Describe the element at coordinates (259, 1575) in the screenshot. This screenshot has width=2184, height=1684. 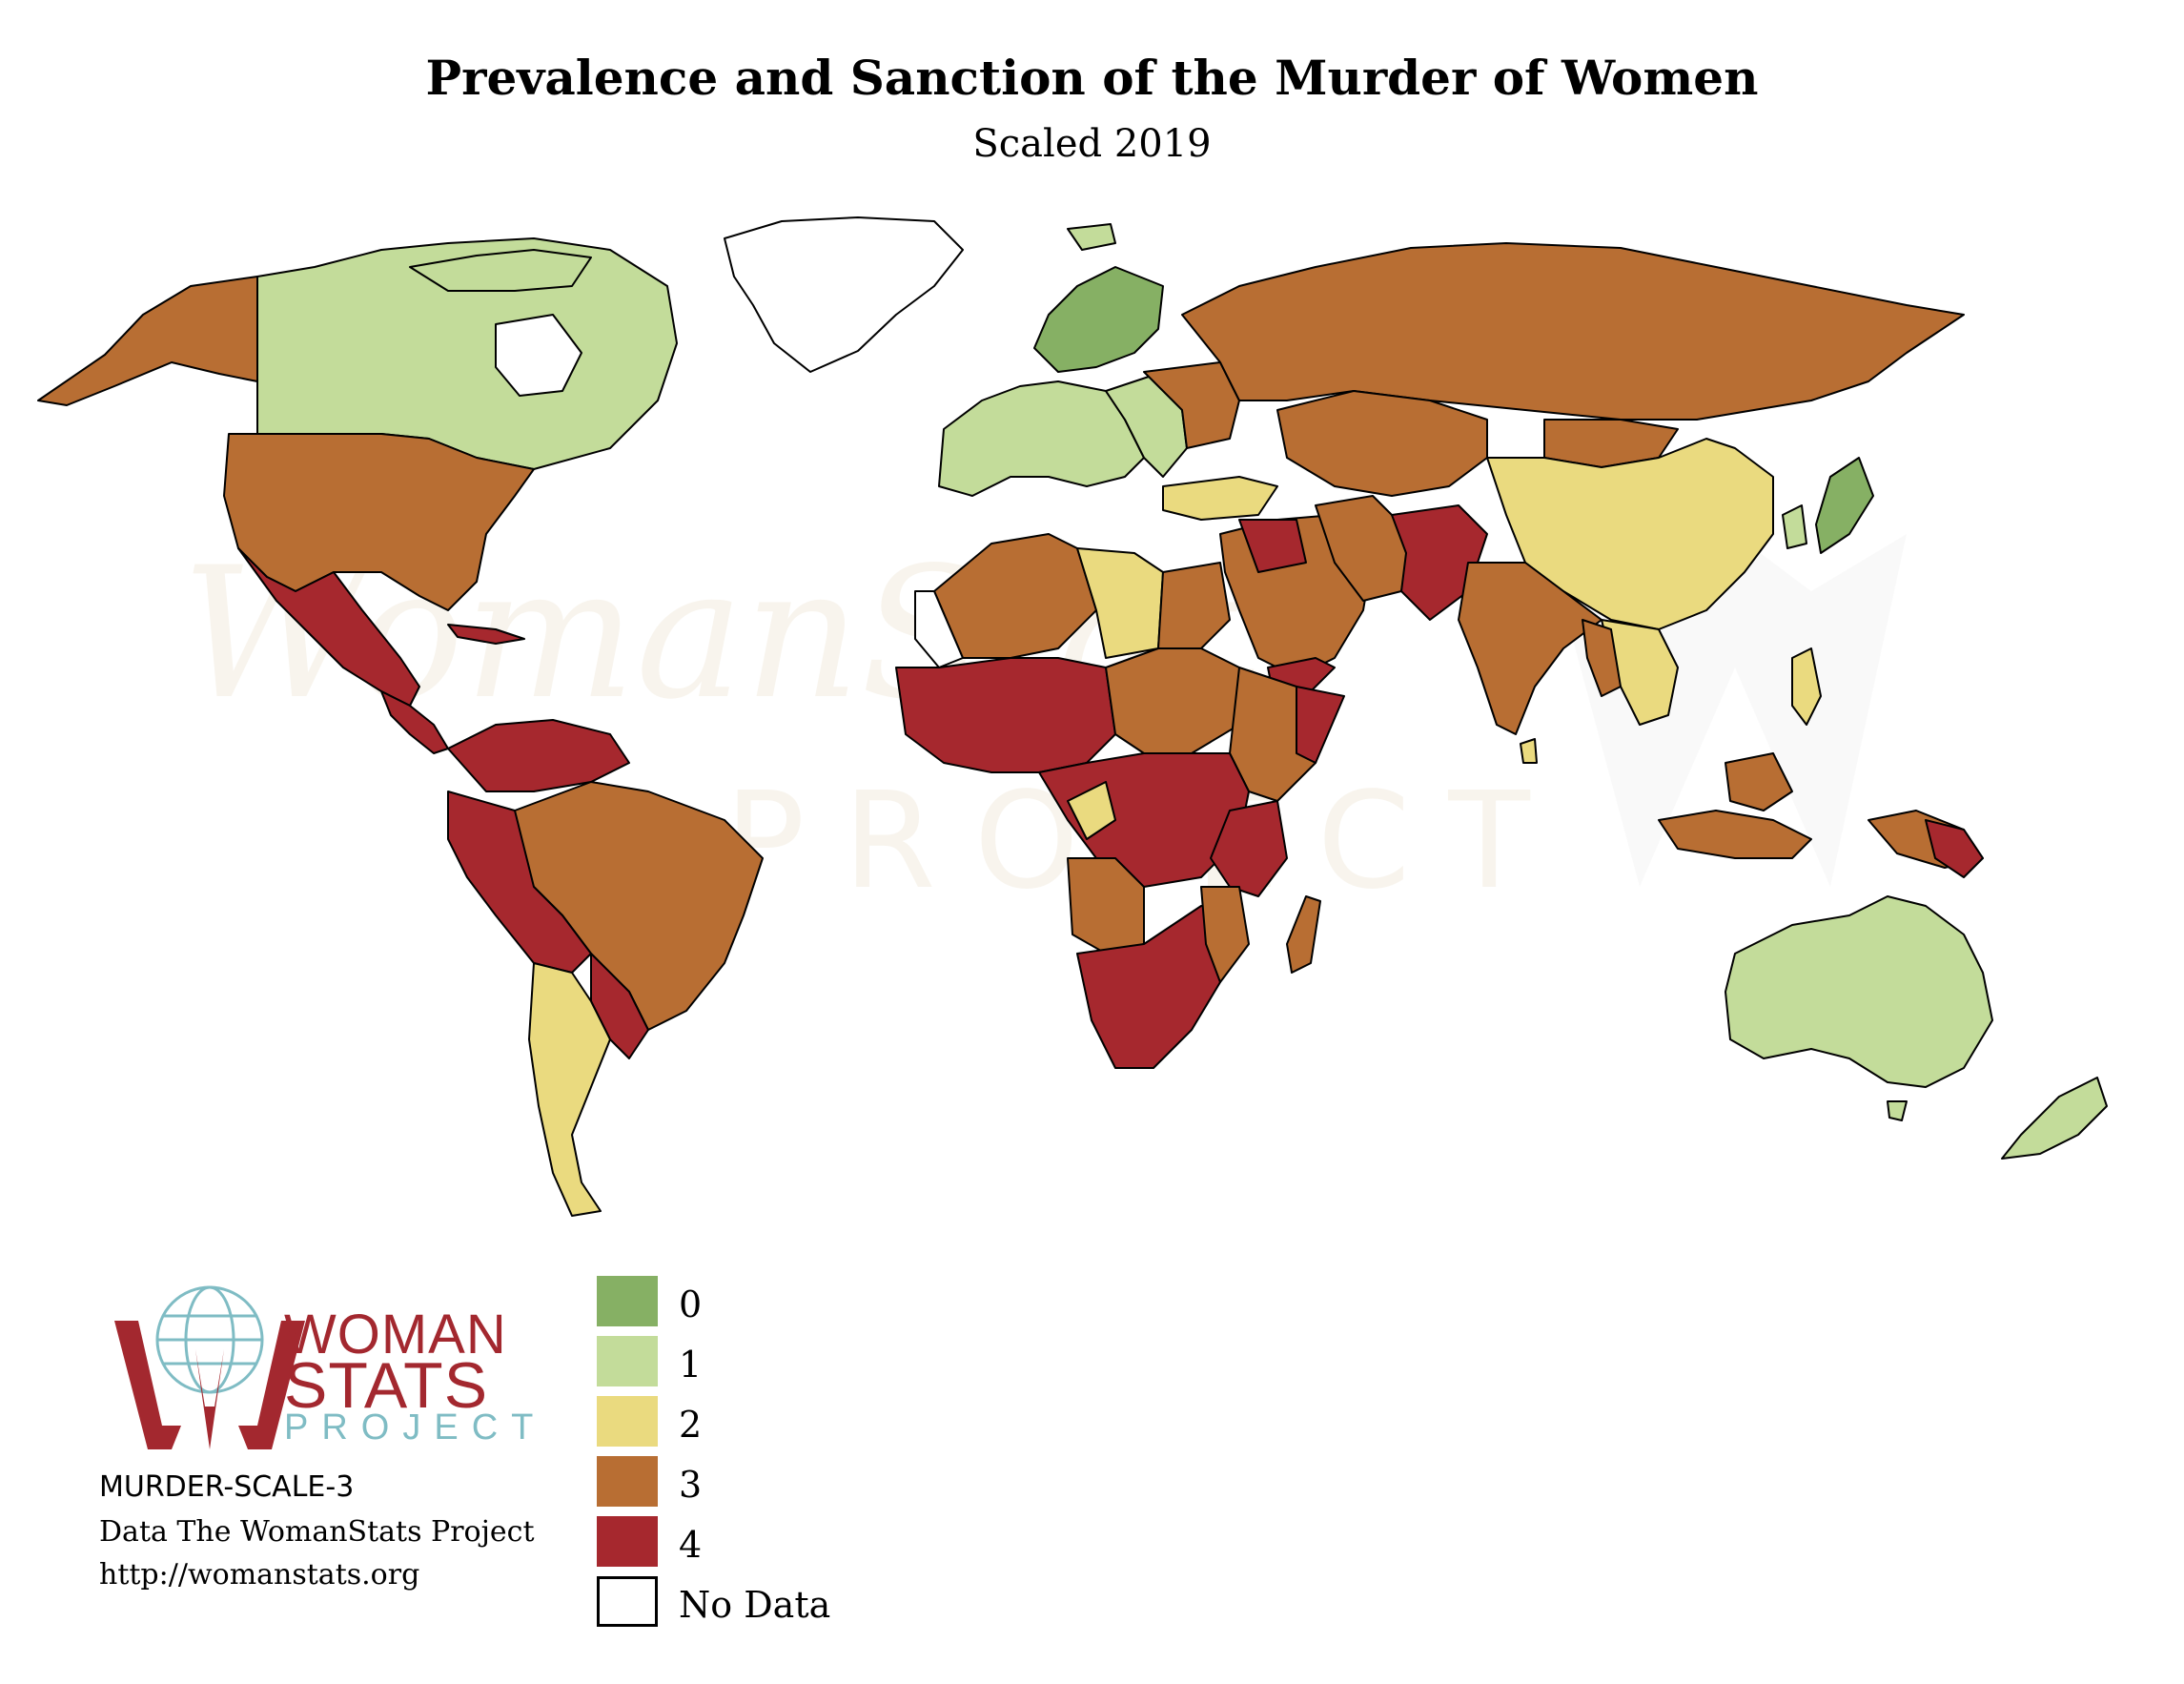
I see `source-url: http://womanstats.org` at that location.